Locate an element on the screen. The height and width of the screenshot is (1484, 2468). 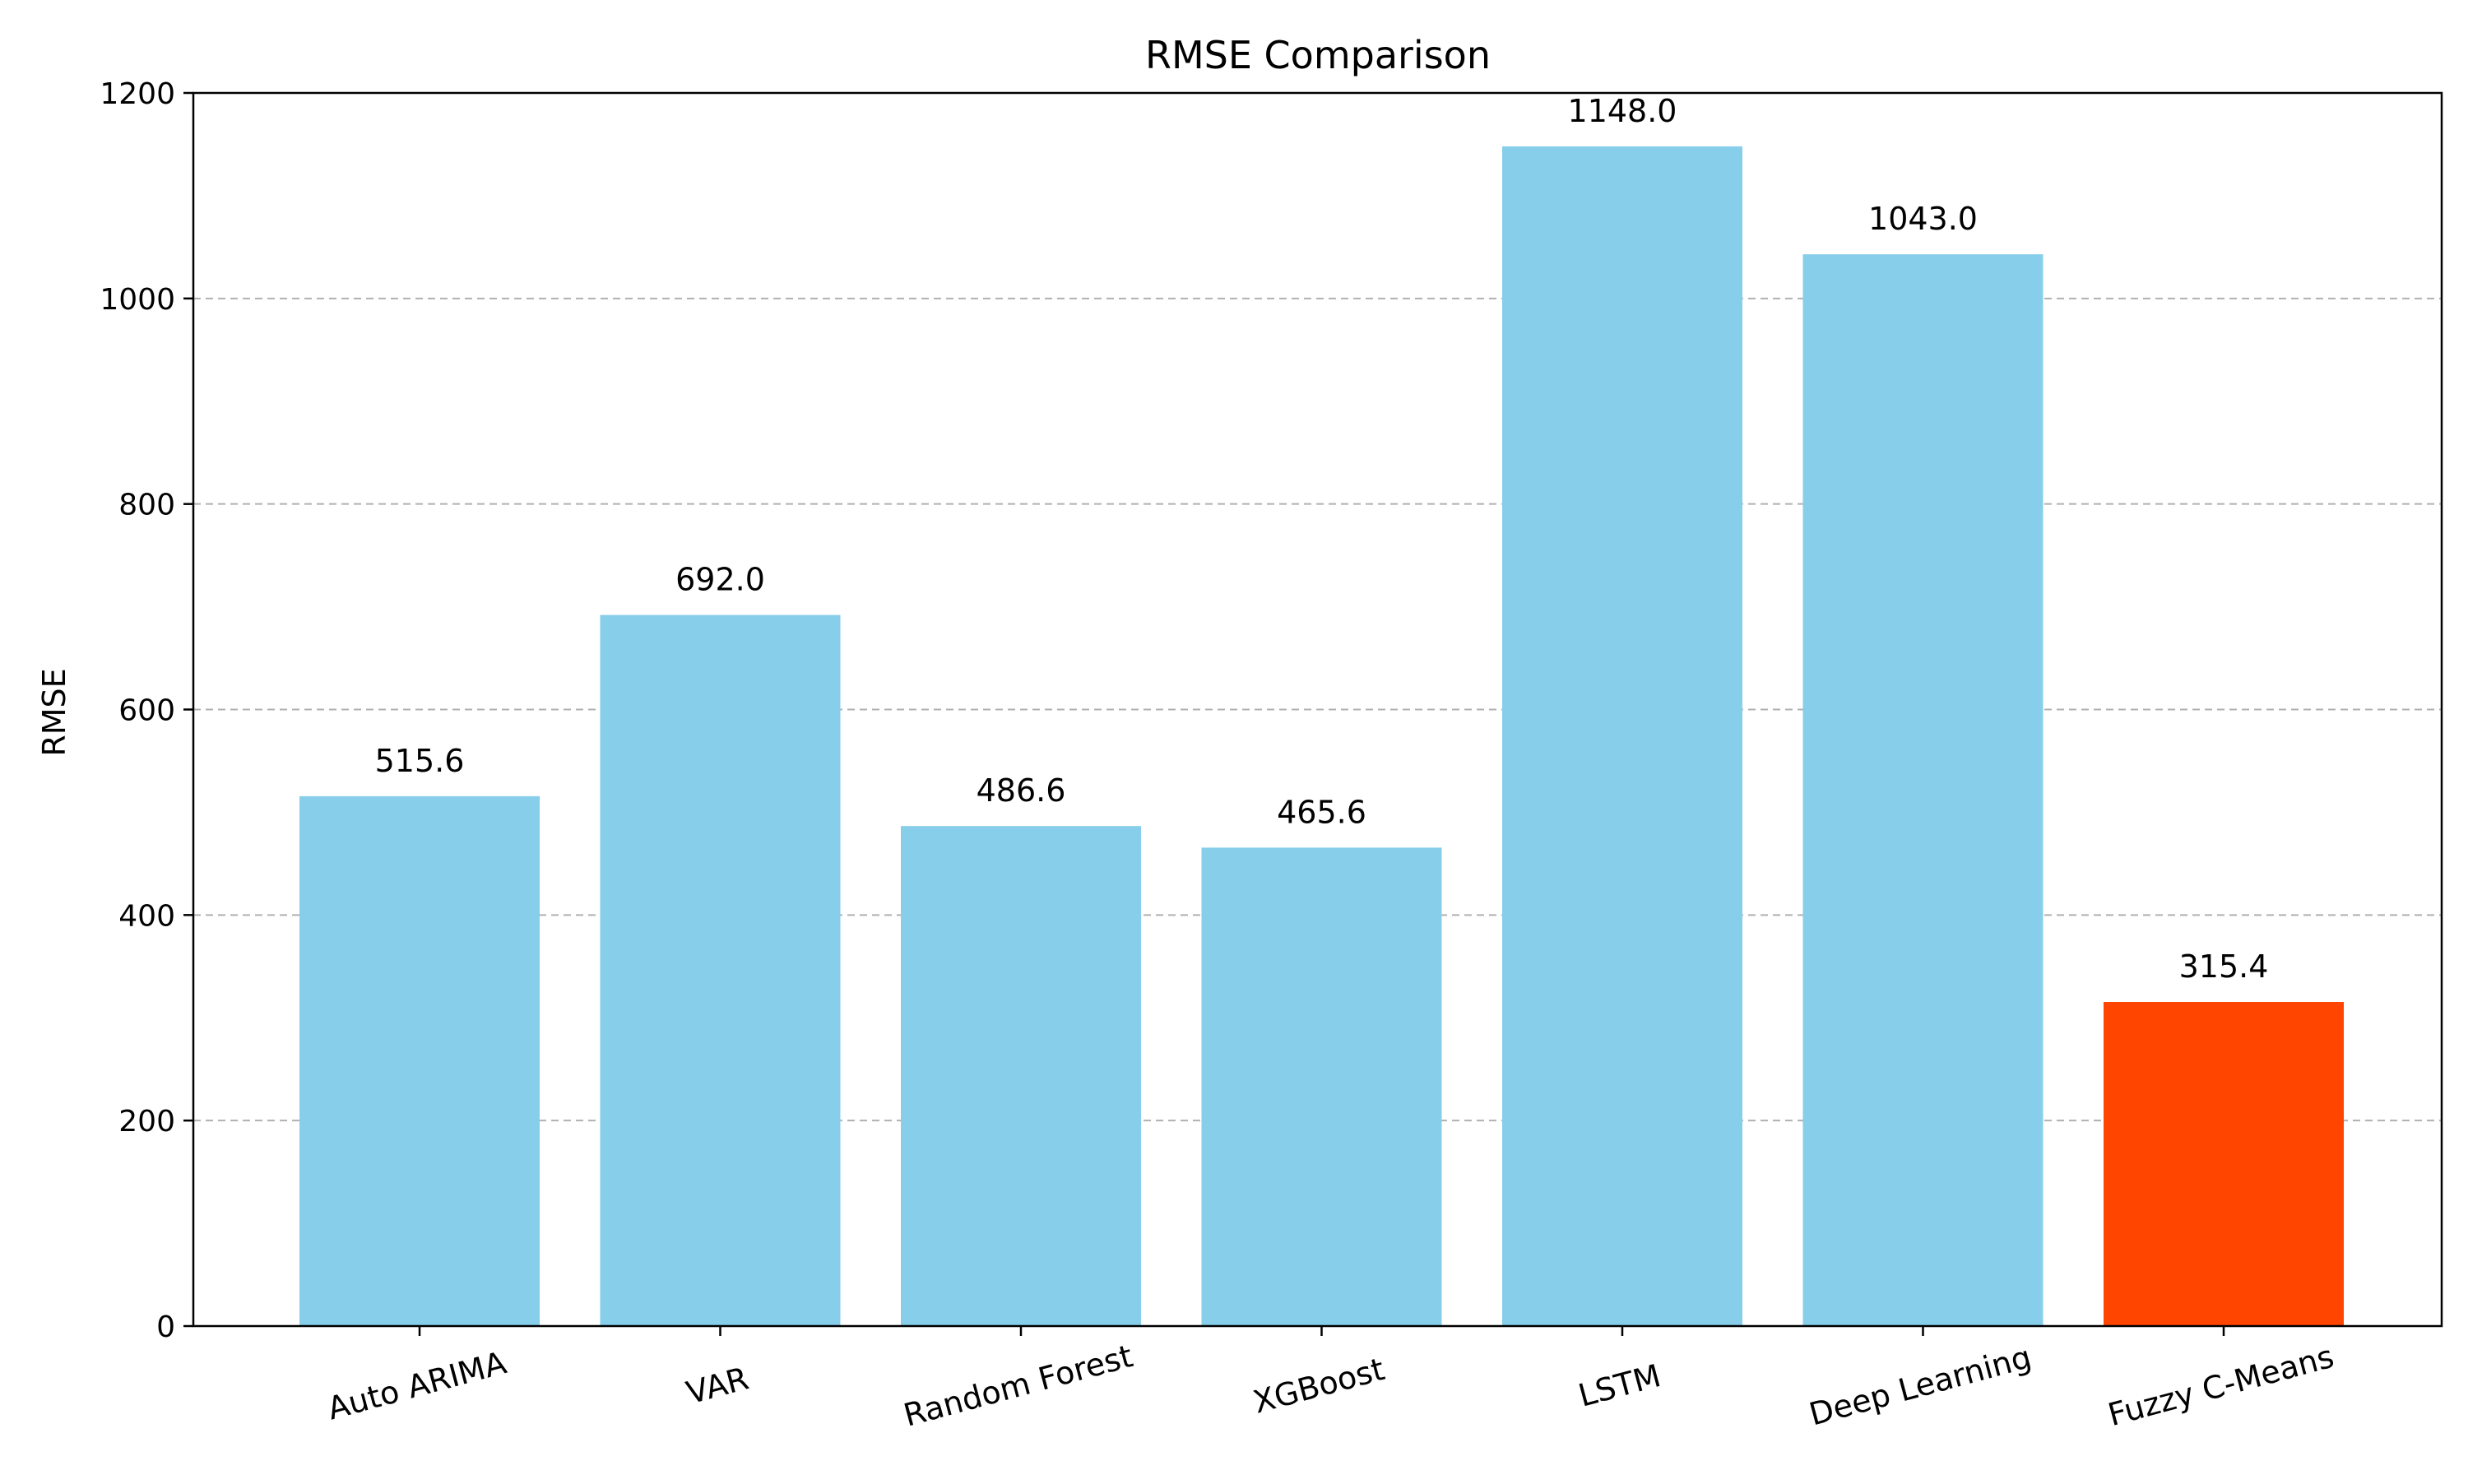
bar-value-label: 692.0 is located at coordinates (720, 580).